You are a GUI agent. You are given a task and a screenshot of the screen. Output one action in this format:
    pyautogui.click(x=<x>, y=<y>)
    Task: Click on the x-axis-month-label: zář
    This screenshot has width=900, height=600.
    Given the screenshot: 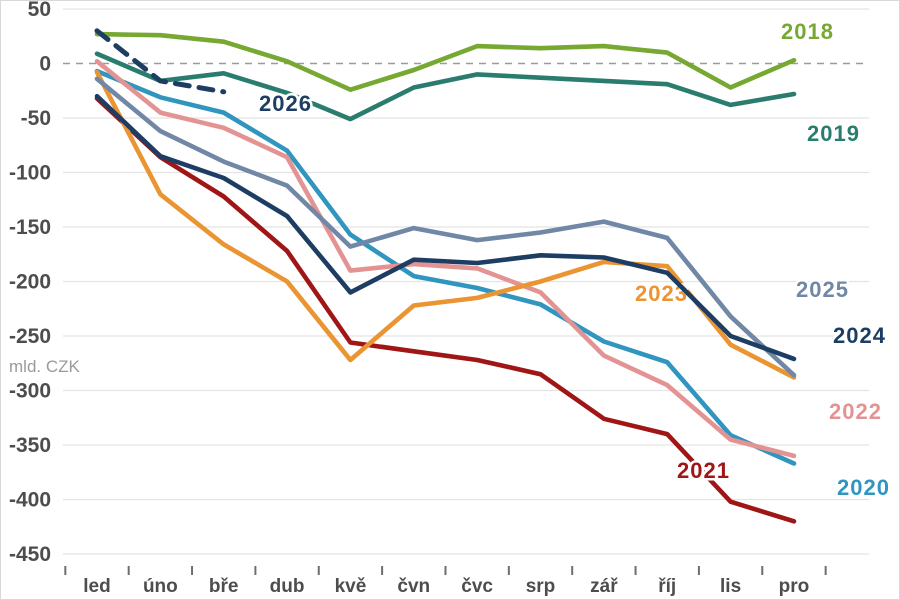 What is the action you would take?
    pyautogui.click(x=604, y=586)
    